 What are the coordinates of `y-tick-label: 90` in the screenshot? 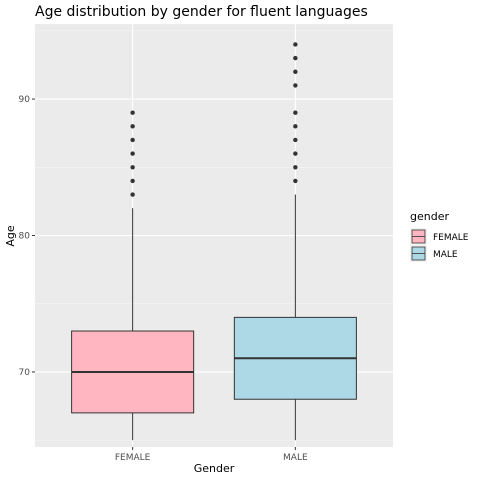 It's located at (25, 100).